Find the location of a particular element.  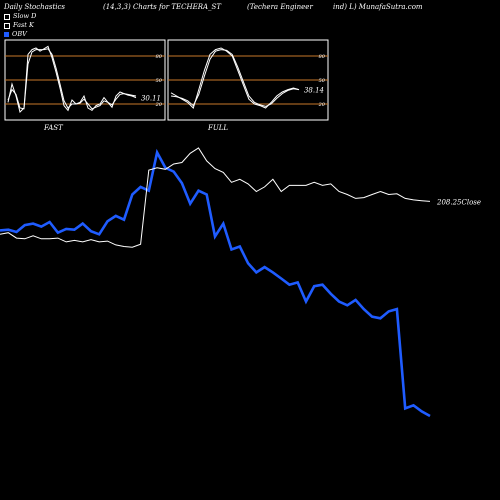

legend-label-fast-k: Fast K is located at coordinates (23, 25).